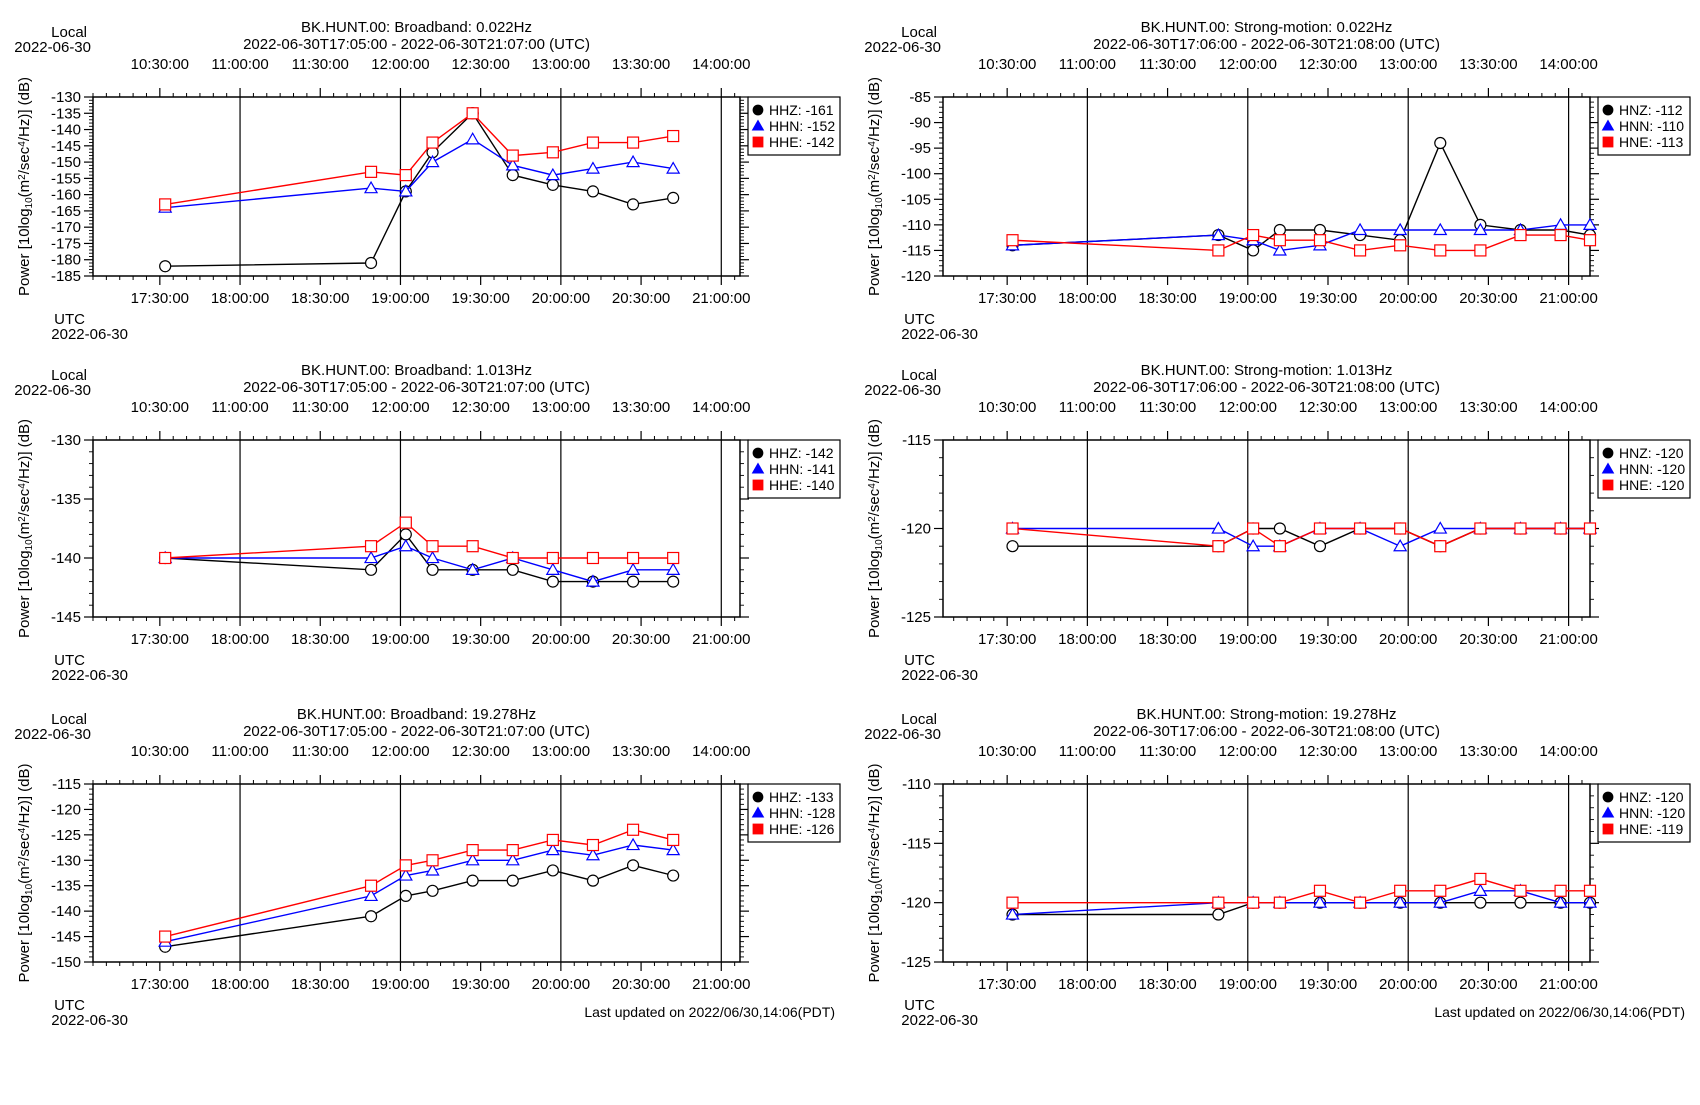 The height and width of the screenshot is (1105, 1700). I want to click on y-tick-label: -90, so click(920, 123).